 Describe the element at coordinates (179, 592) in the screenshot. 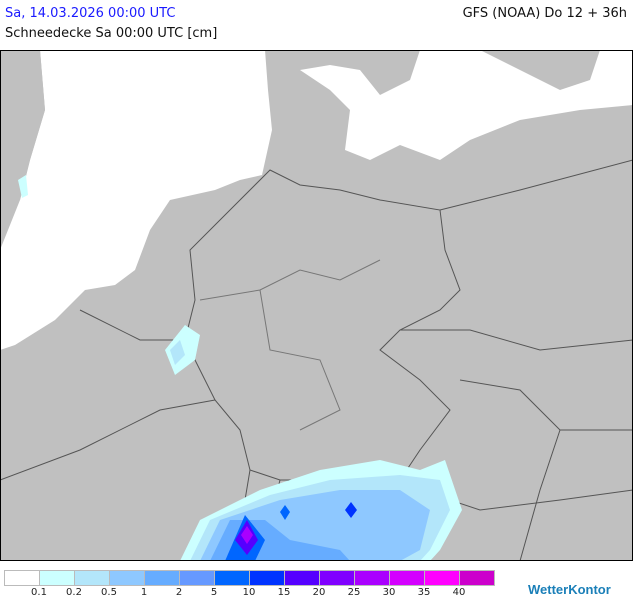

I see `legend-label: 2` at that location.